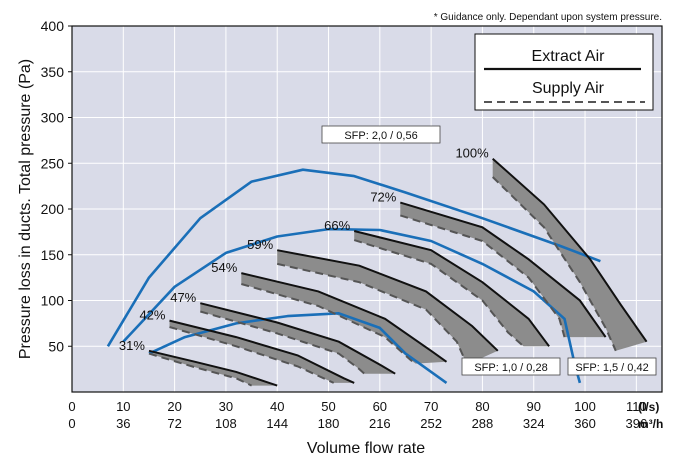 Image resolution: width=678 pixels, height=459 pixels. I want to click on fan-speed-label: 31%, so click(132, 345).